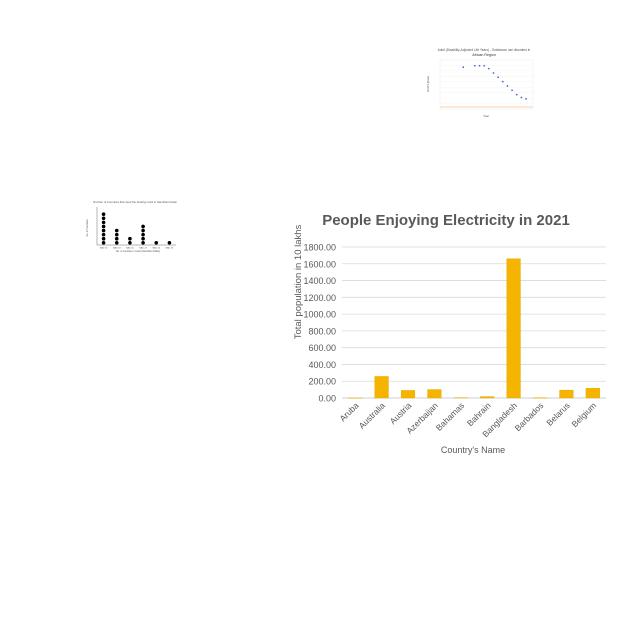 The width and height of the screenshot is (640, 640). Describe the element at coordinates (486, 116) in the screenshot. I see `small-chart-x-label: Year` at that location.